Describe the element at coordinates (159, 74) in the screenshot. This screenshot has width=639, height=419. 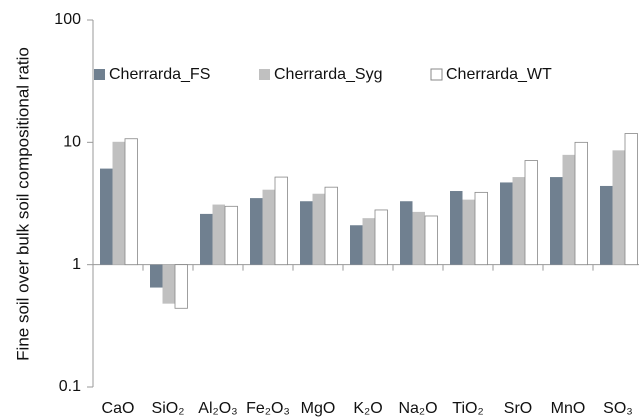
I see `legend-label: Cherrarda_FS` at that location.